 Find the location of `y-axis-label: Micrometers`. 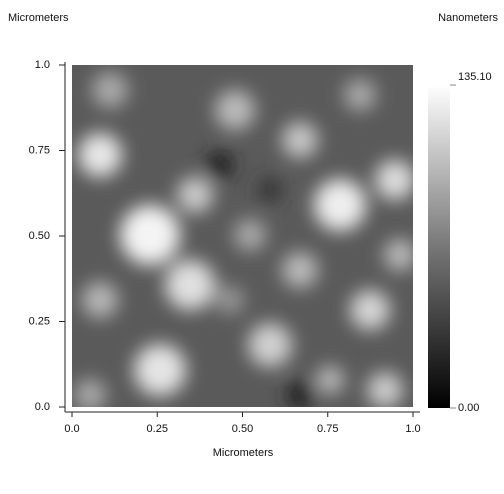

y-axis-label: Micrometers is located at coordinates (38, 18).